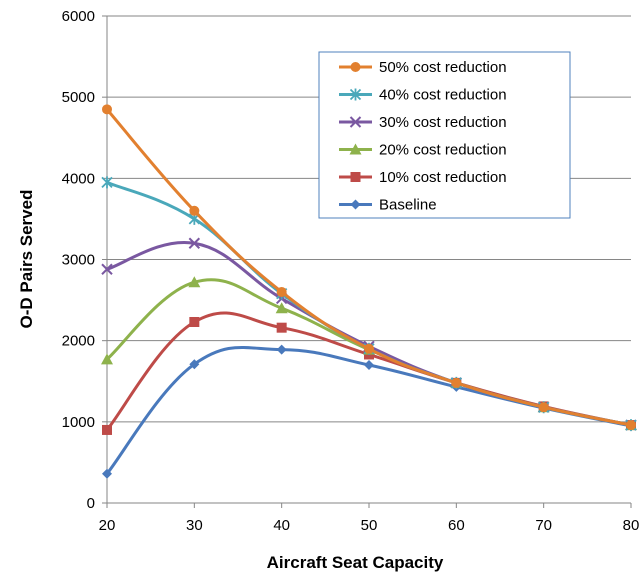 The height and width of the screenshot is (575, 642). I want to click on y-tick-labels: 0 1000 2000 3000 4000 5000 6000, so click(84, 260).